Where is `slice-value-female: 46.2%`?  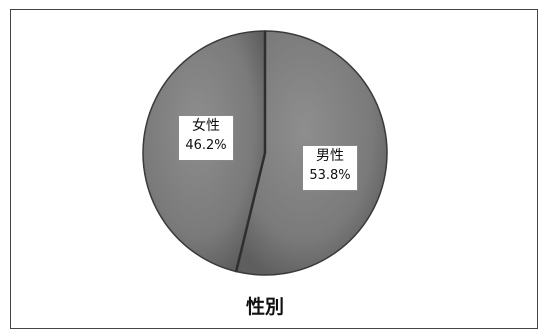 slice-value-female: 46.2% is located at coordinates (206, 145).